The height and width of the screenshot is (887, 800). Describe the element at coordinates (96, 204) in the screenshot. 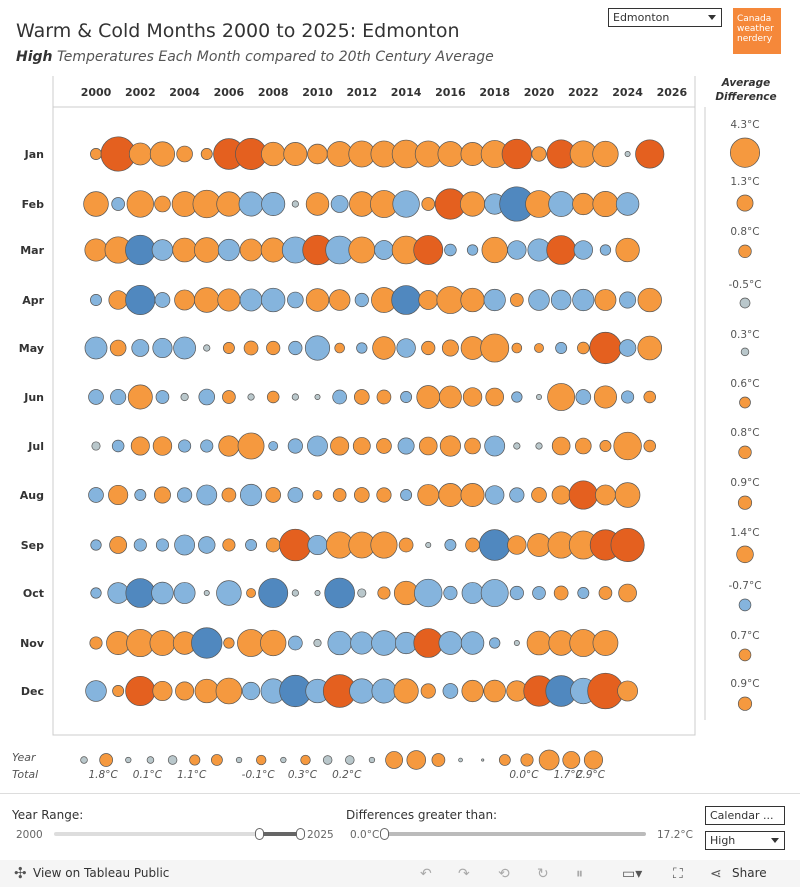

I see `bubble-feb-2000` at that location.